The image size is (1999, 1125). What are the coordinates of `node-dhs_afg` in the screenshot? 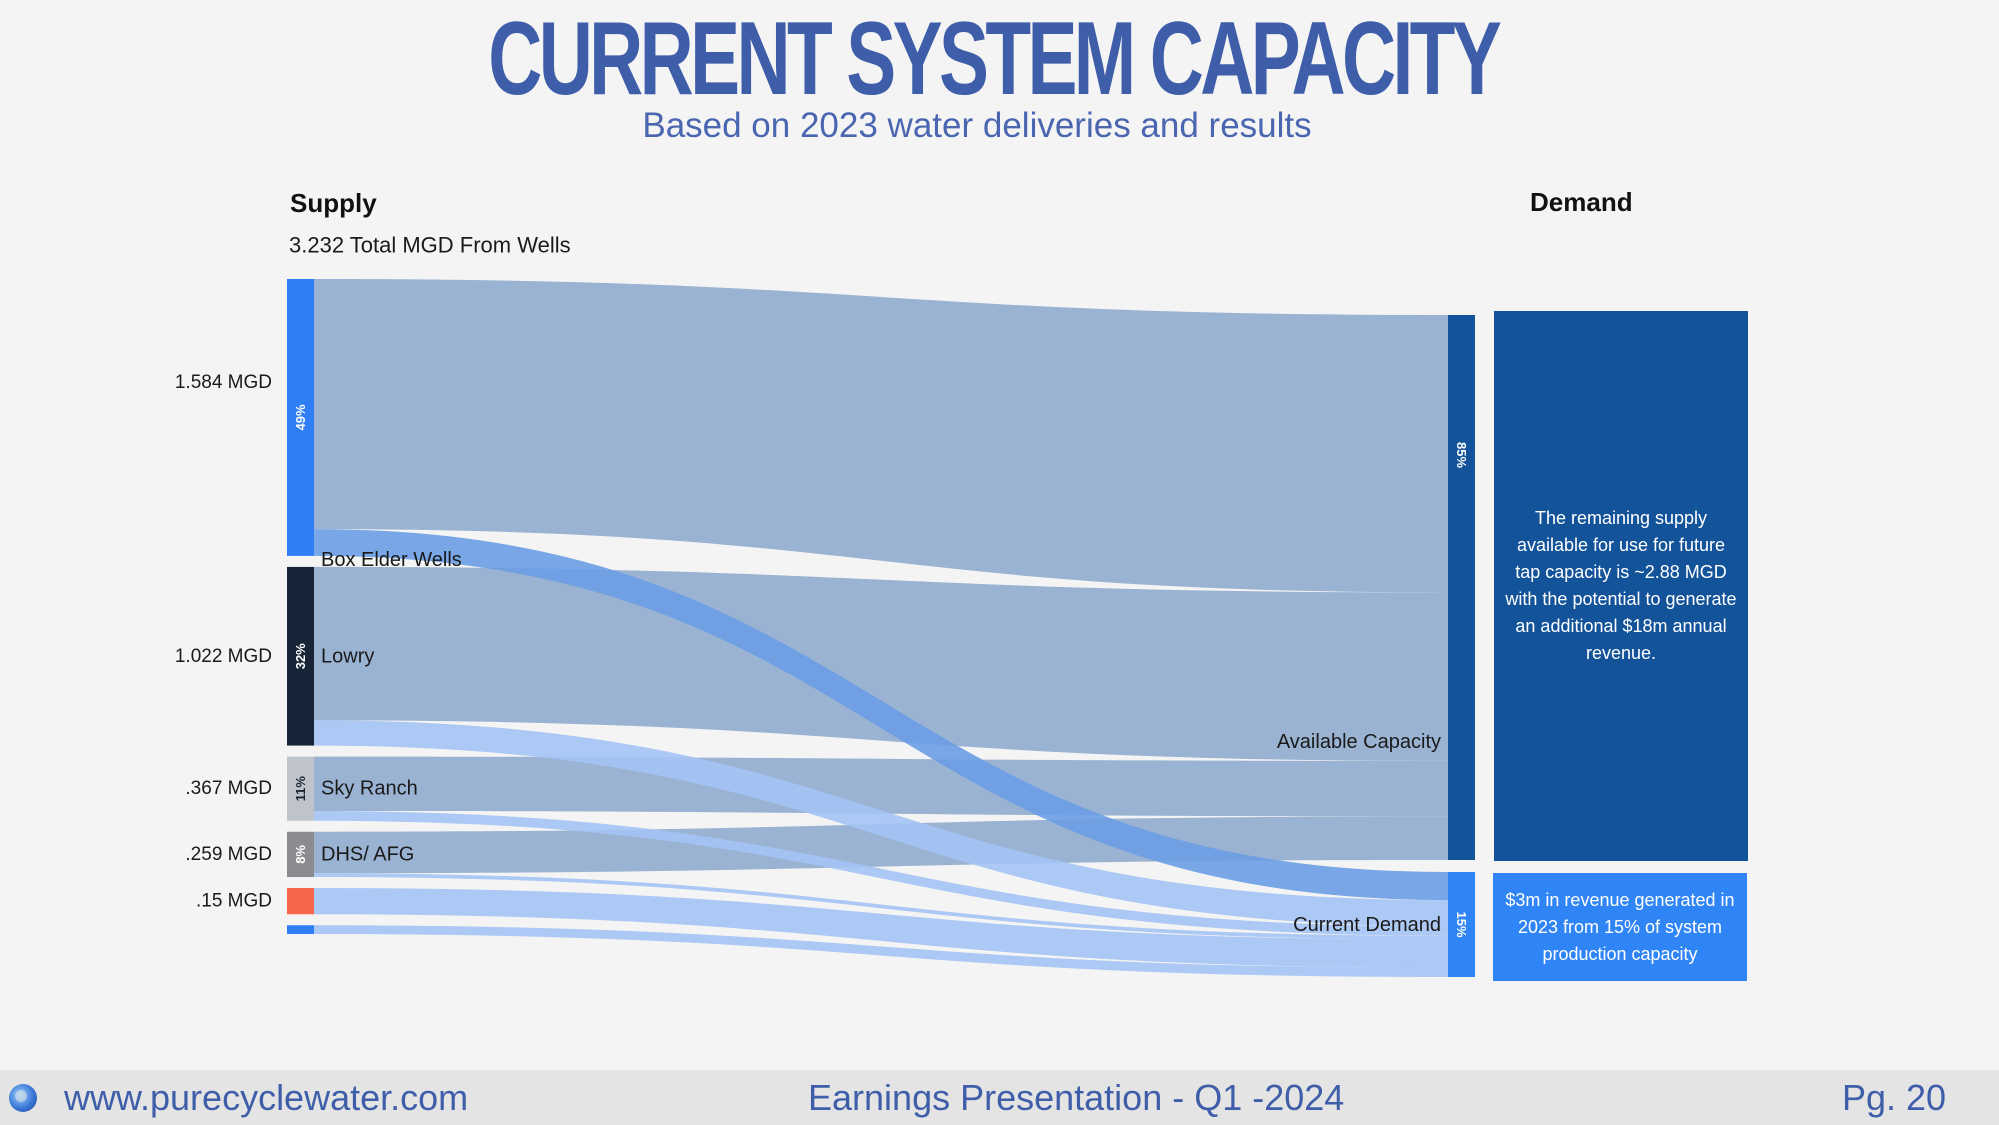 It's located at (300, 854).